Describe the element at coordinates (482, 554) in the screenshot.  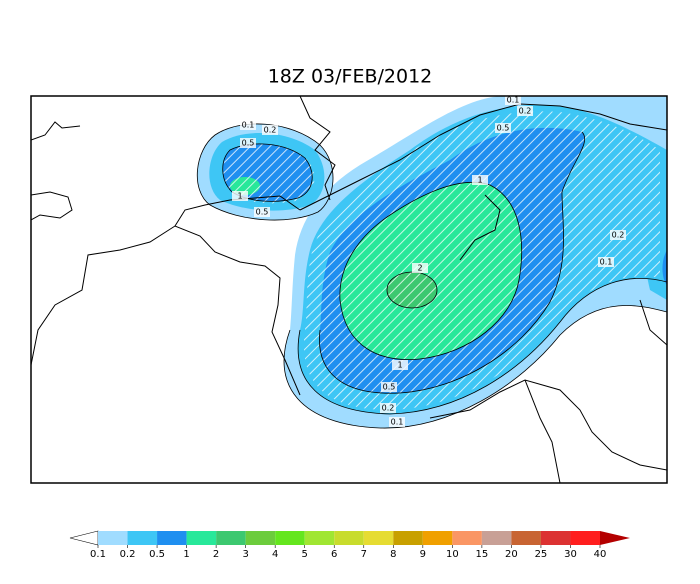
I see `colorbar-label: 15` at that location.